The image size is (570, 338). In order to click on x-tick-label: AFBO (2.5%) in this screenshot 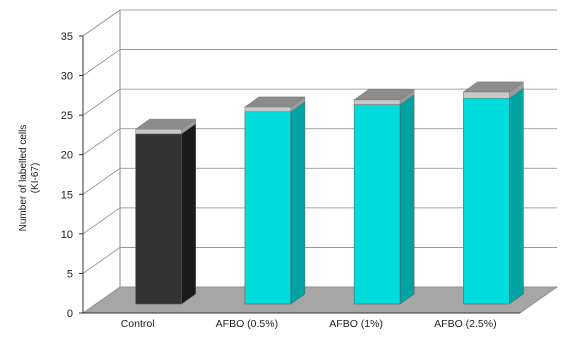, I will do `click(465, 324)`.